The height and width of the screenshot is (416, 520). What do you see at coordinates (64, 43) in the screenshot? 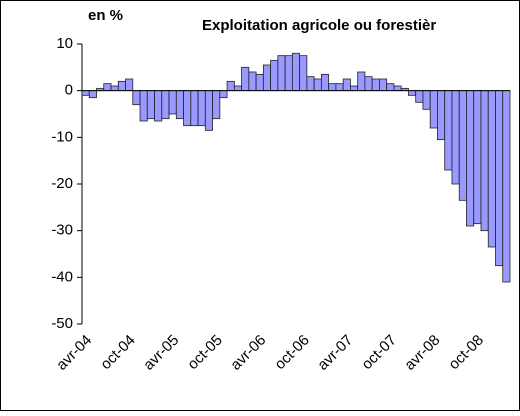
I see `y-tick-label: 10` at bounding box center [64, 43].